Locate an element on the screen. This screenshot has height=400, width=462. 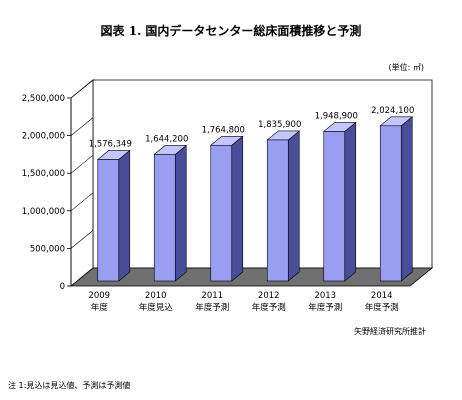
x-tick-label: 2013 is located at coordinates (325, 296).